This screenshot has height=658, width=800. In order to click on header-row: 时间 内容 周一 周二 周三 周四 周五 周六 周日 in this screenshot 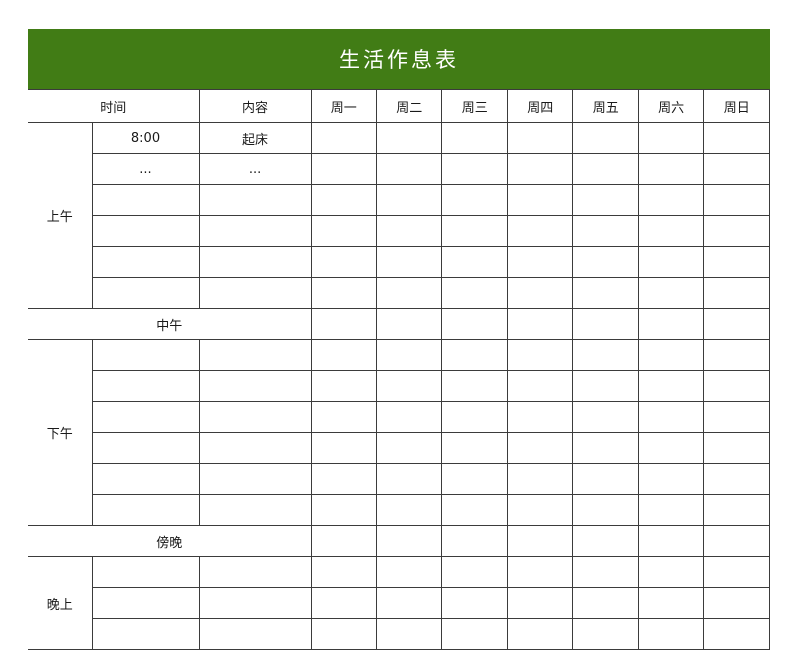, I will do `click(399, 106)`.